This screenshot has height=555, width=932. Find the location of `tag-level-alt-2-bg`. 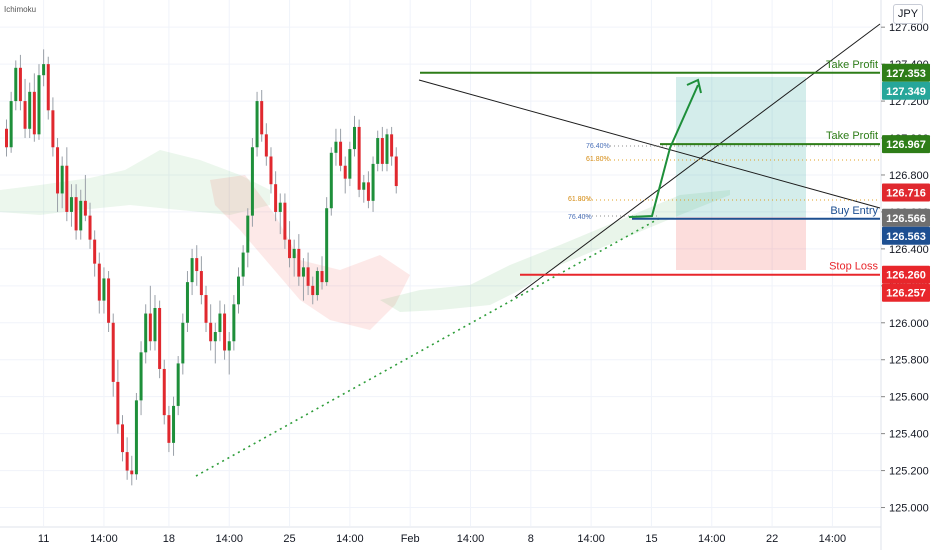

tag-level-alt-2-bg is located at coordinates (906, 217).